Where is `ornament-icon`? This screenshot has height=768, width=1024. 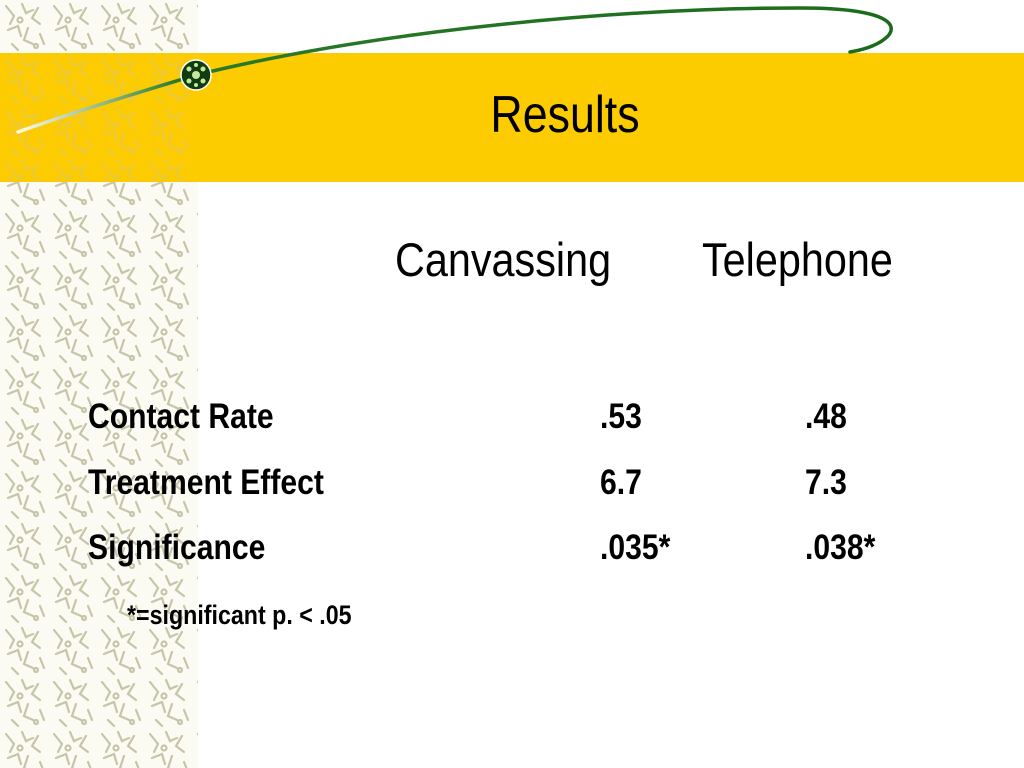 ornament-icon is located at coordinates (196, 75).